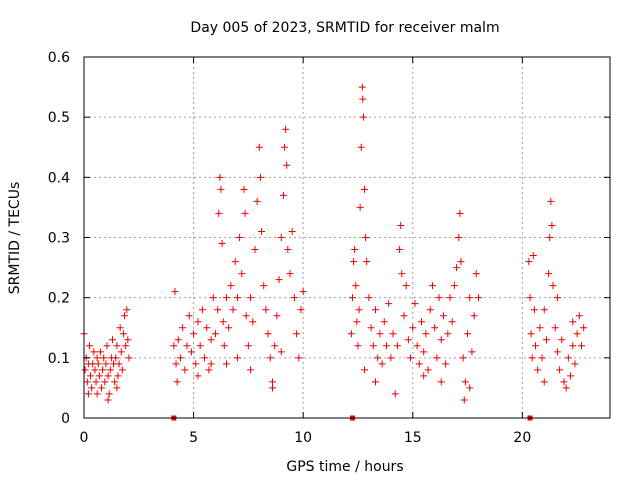 This screenshot has height=480, width=640. I want to click on y-tick-label: 0.1, so click(59, 359).